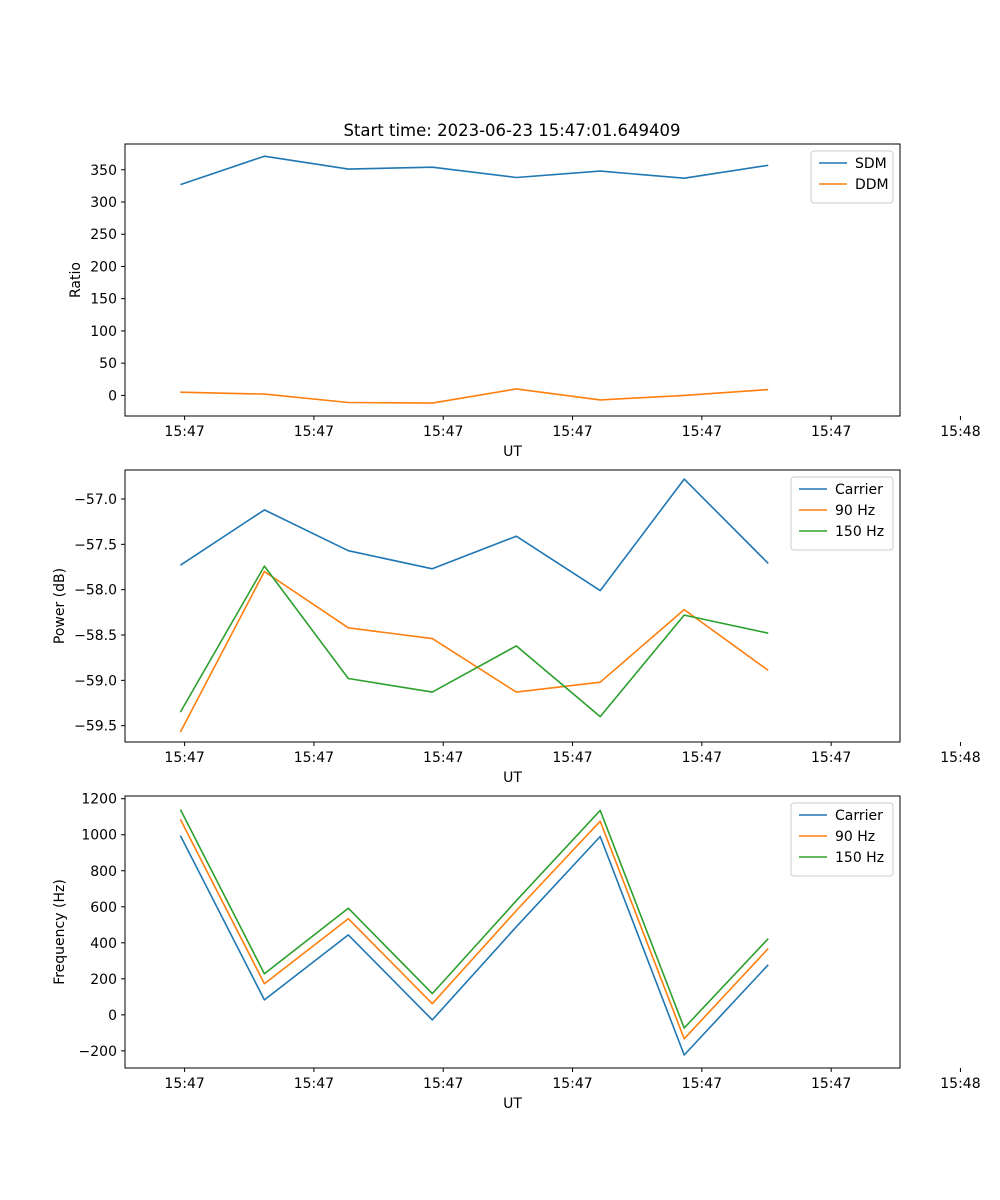 The width and height of the screenshot is (1000, 1200). What do you see at coordinates (871, 164) in the screenshot?
I see `legend-label: SDM` at bounding box center [871, 164].